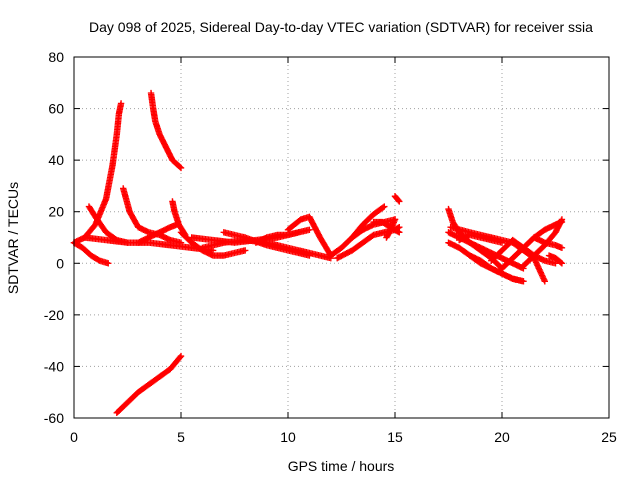 The image size is (640, 480). I want to click on y-tick-label--40: -40, so click(54, 366).